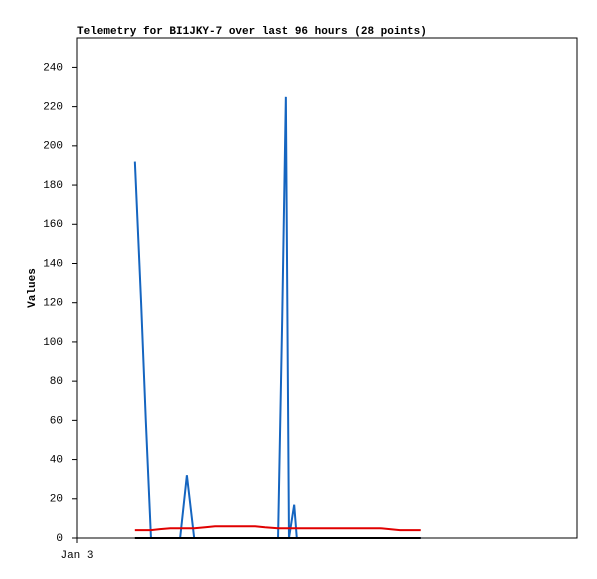 This screenshot has height=579, width=597. What do you see at coordinates (59, 539) in the screenshot?
I see `y-tick-label: 0` at bounding box center [59, 539].